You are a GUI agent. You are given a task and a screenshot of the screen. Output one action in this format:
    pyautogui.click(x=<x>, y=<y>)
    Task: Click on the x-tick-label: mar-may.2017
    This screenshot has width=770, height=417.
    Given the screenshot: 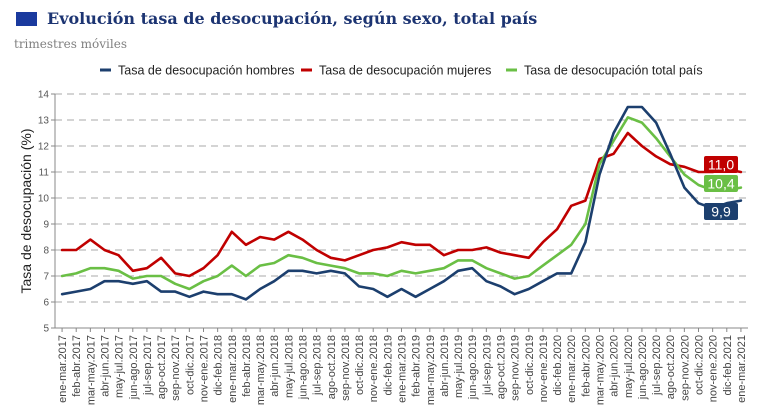 What is the action you would take?
    pyautogui.click(x=91, y=370)
    